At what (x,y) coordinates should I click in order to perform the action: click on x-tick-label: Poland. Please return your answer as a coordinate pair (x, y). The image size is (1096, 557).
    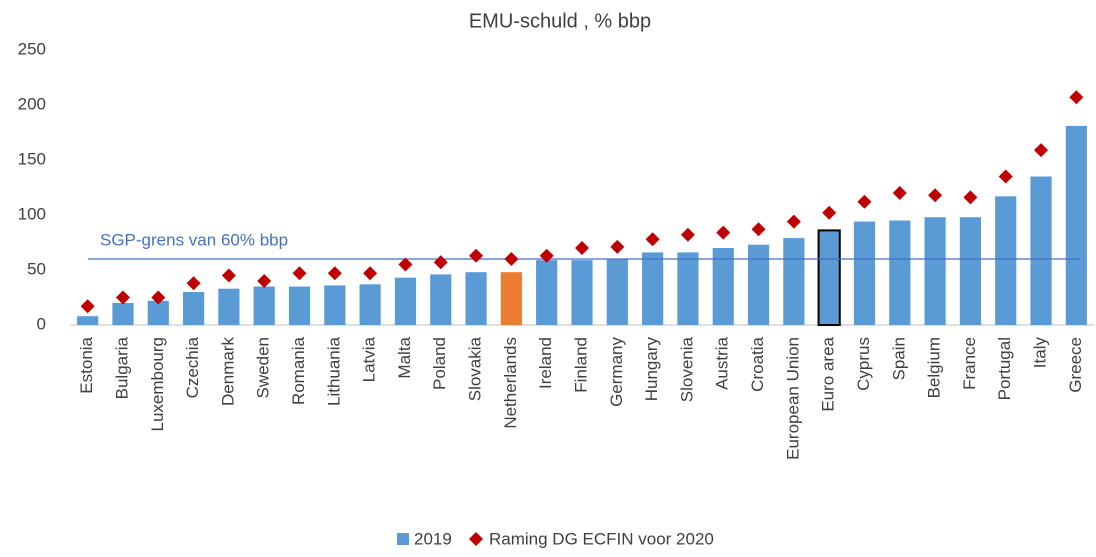
    Looking at the image, I should click on (439, 363).